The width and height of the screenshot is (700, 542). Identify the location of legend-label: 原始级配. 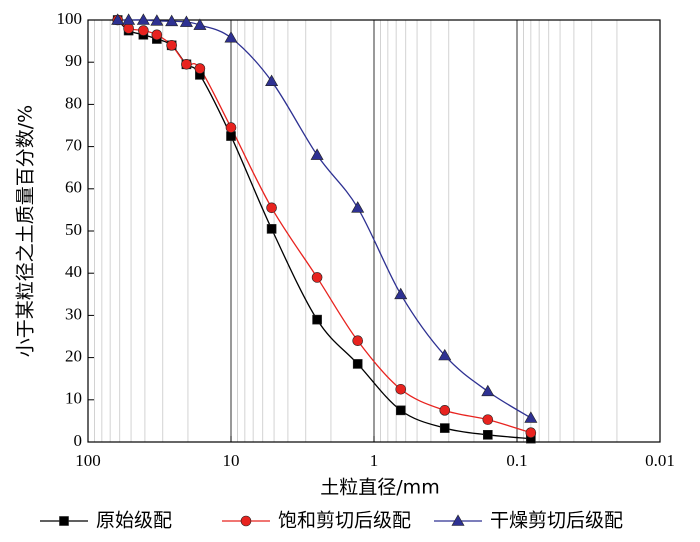
(134, 521).